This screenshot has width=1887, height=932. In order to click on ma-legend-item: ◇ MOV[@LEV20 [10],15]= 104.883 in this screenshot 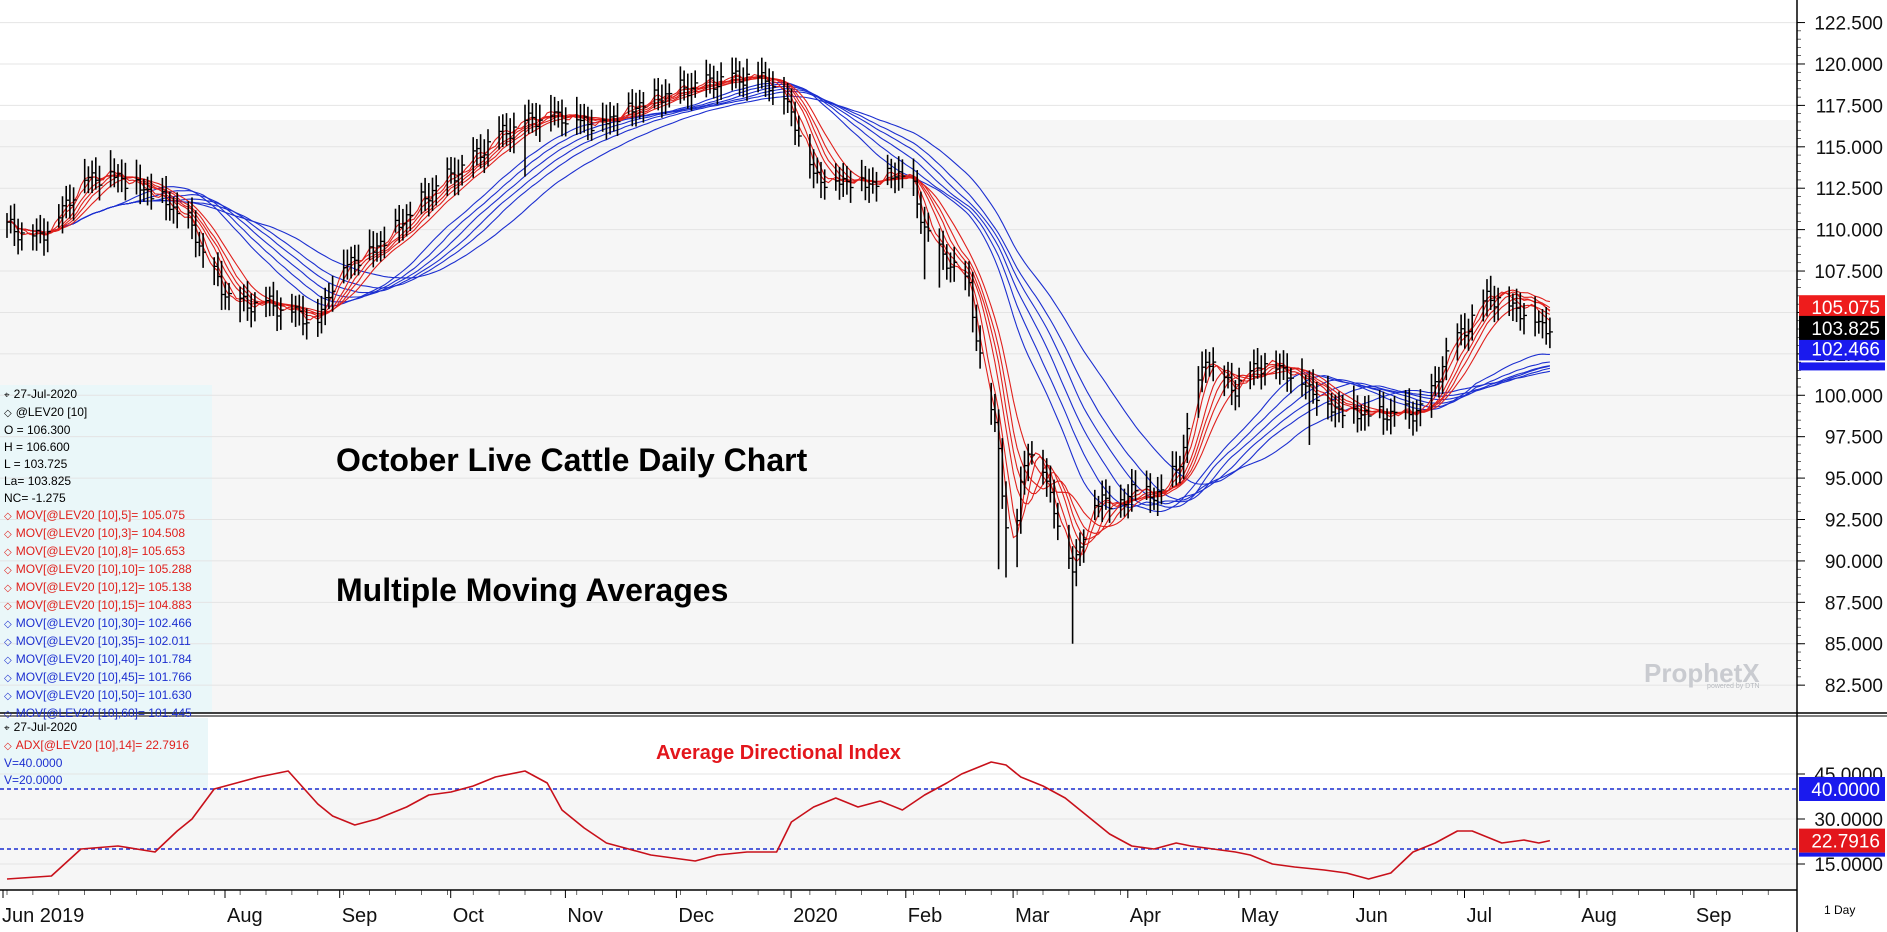, I will do `click(96, 606)`.